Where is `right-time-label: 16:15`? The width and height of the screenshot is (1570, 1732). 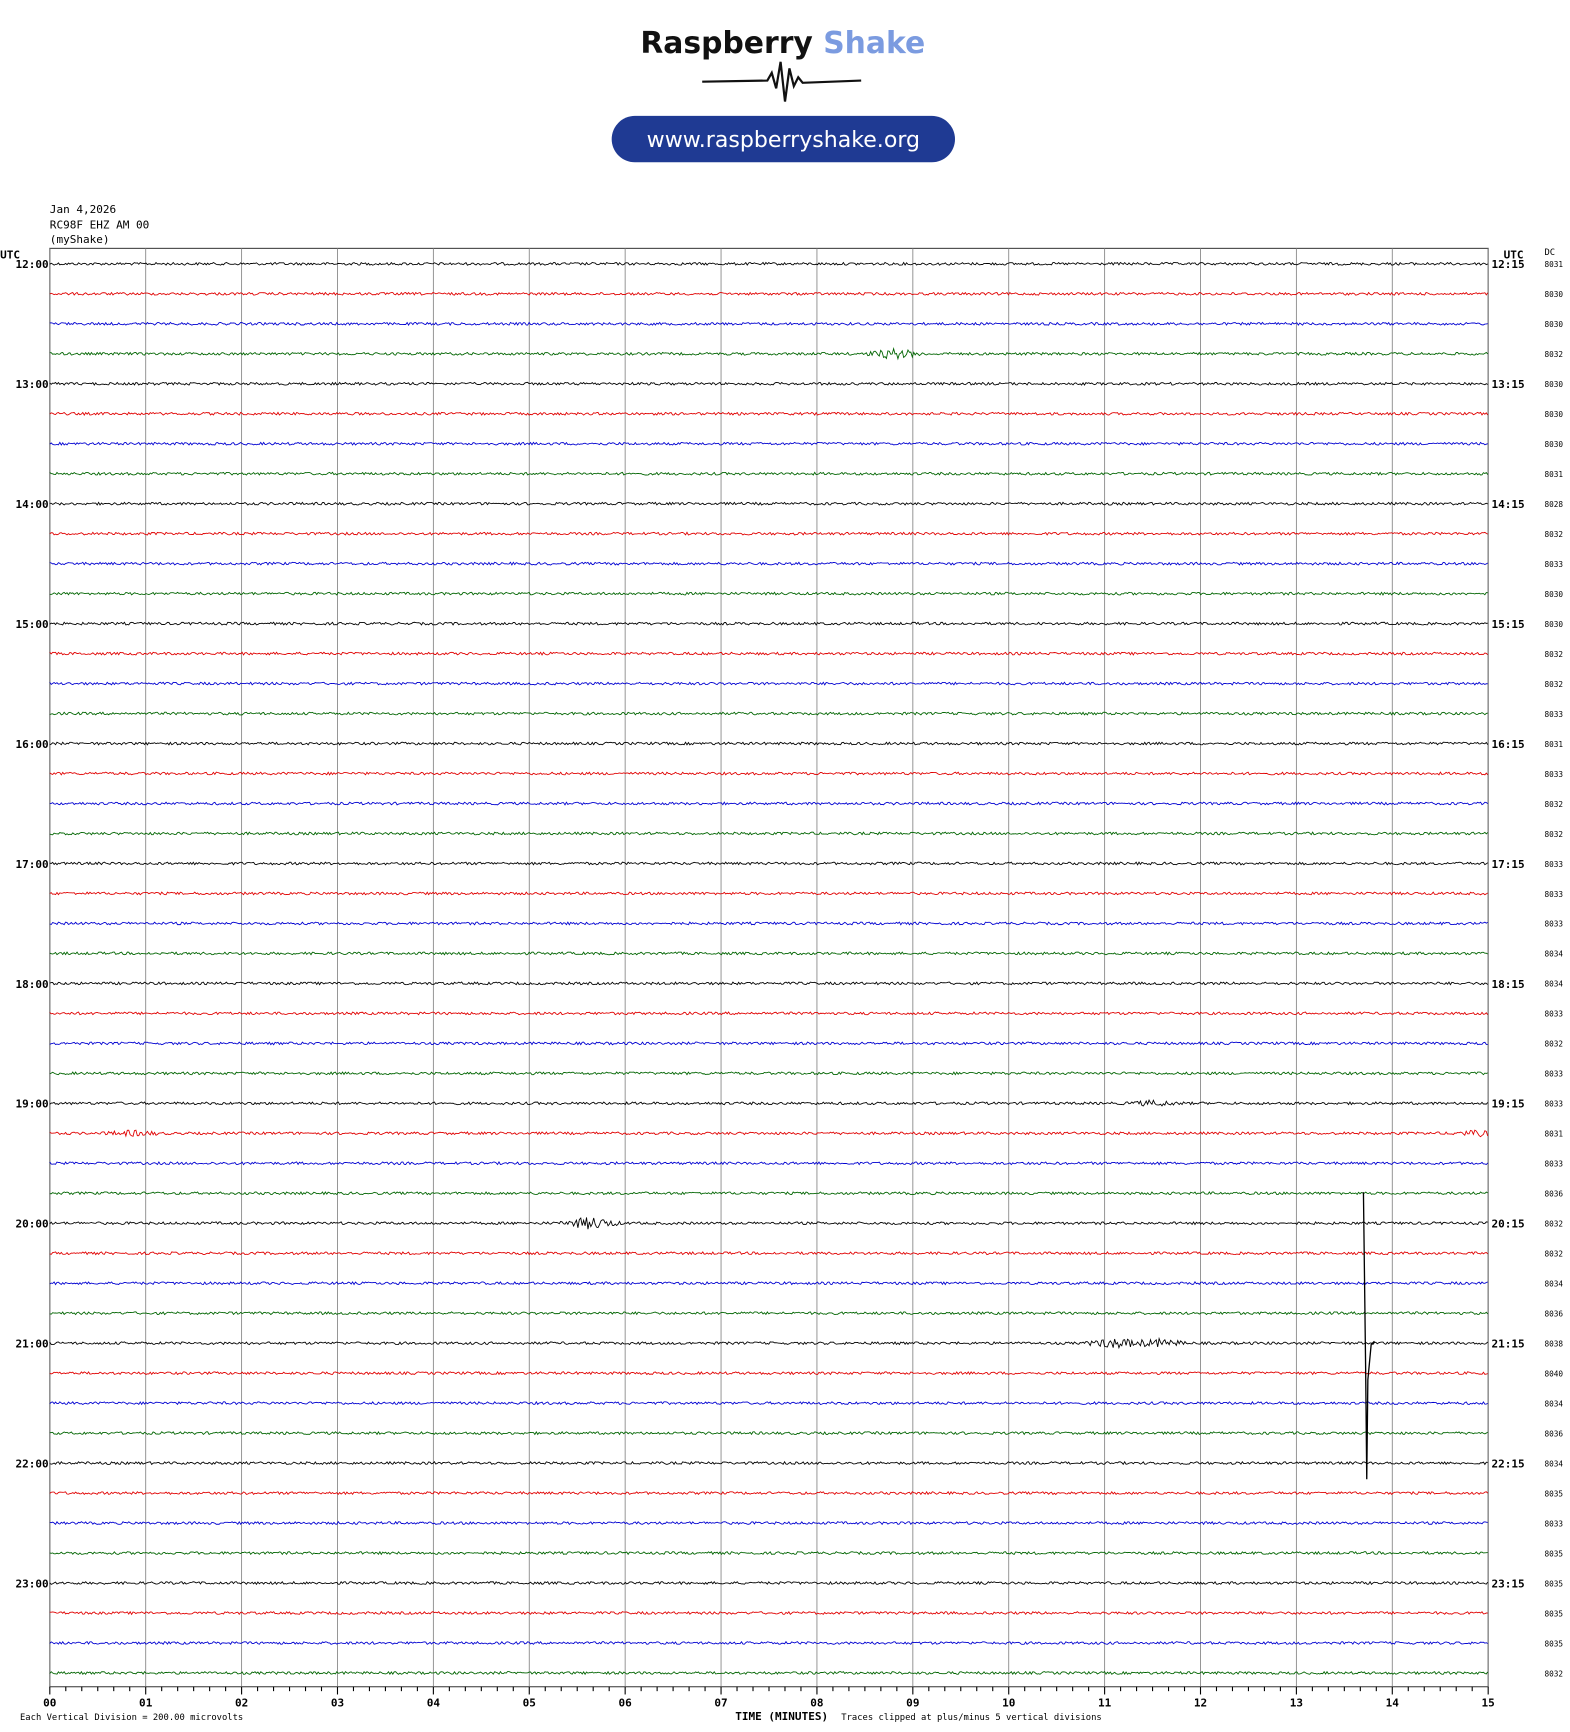
right-time-label: 16:15 is located at coordinates (1507, 744).